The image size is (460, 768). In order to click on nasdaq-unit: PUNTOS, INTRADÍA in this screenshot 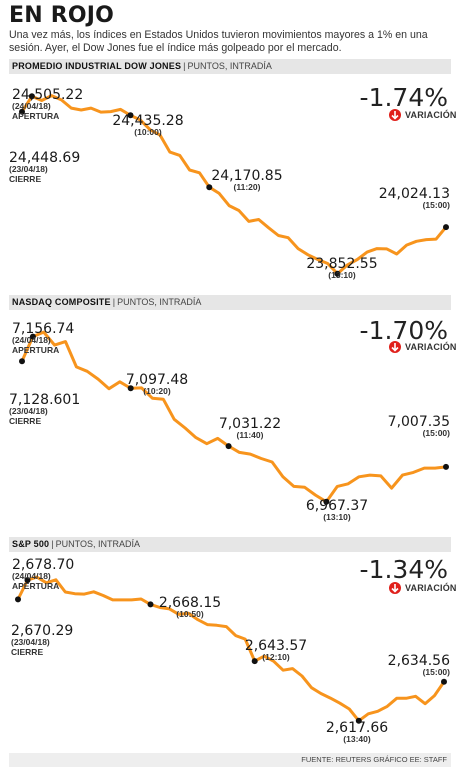, I will do `click(159, 302)`.